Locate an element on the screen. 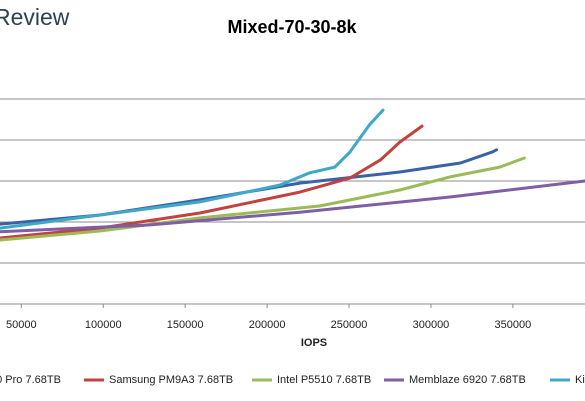  legend-label: Intel P5510 7.68TB is located at coordinates (324, 380).